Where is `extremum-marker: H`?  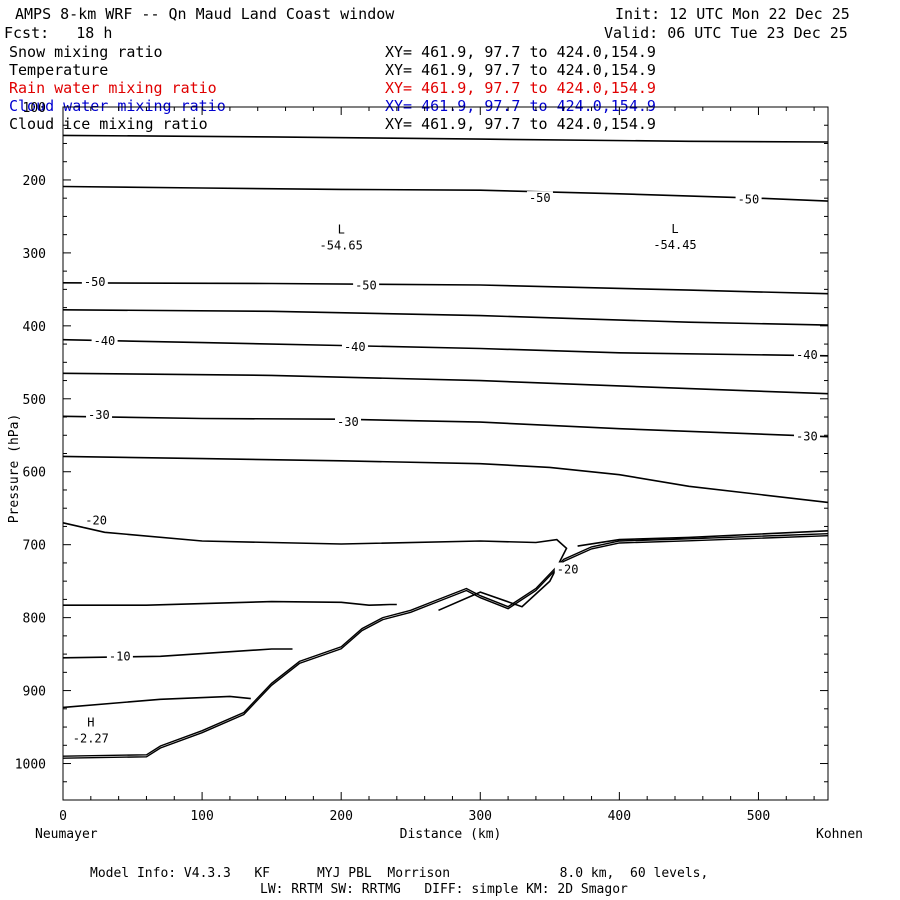
extremum-marker: H is located at coordinates (90, 723).